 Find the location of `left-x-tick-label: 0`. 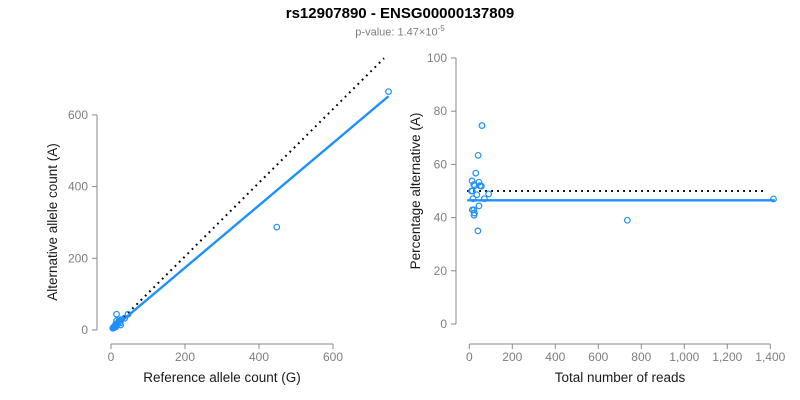

left-x-tick-label: 0 is located at coordinates (111, 357).